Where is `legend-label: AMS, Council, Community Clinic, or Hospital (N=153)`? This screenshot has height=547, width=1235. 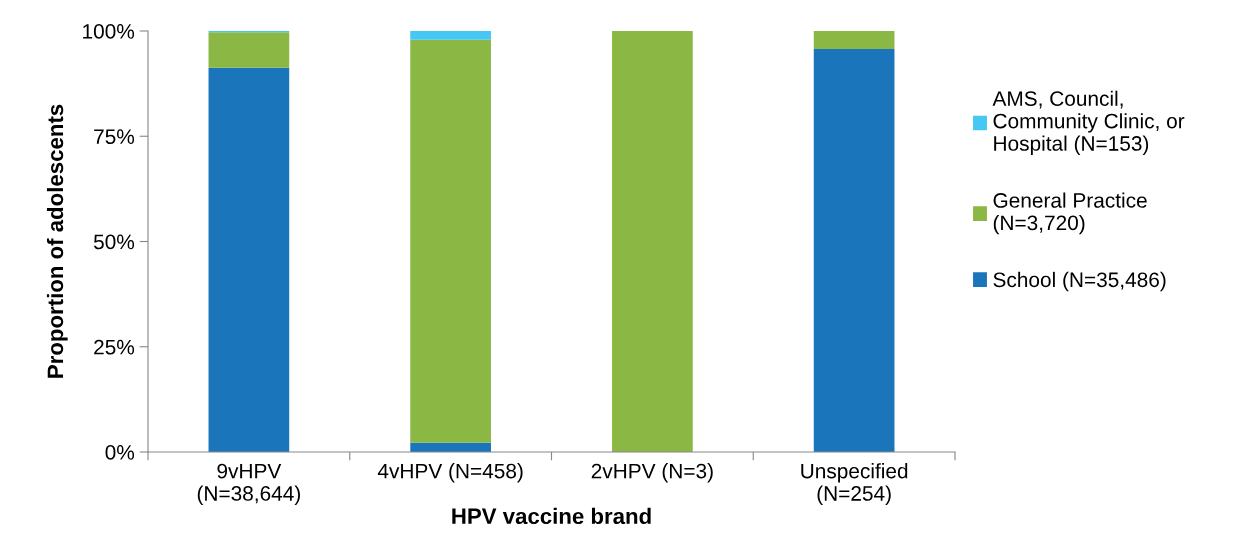
legend-label: AMS, Council, Community Clinic, or Hospital (N=153) is located at coordinates (1088, 122).